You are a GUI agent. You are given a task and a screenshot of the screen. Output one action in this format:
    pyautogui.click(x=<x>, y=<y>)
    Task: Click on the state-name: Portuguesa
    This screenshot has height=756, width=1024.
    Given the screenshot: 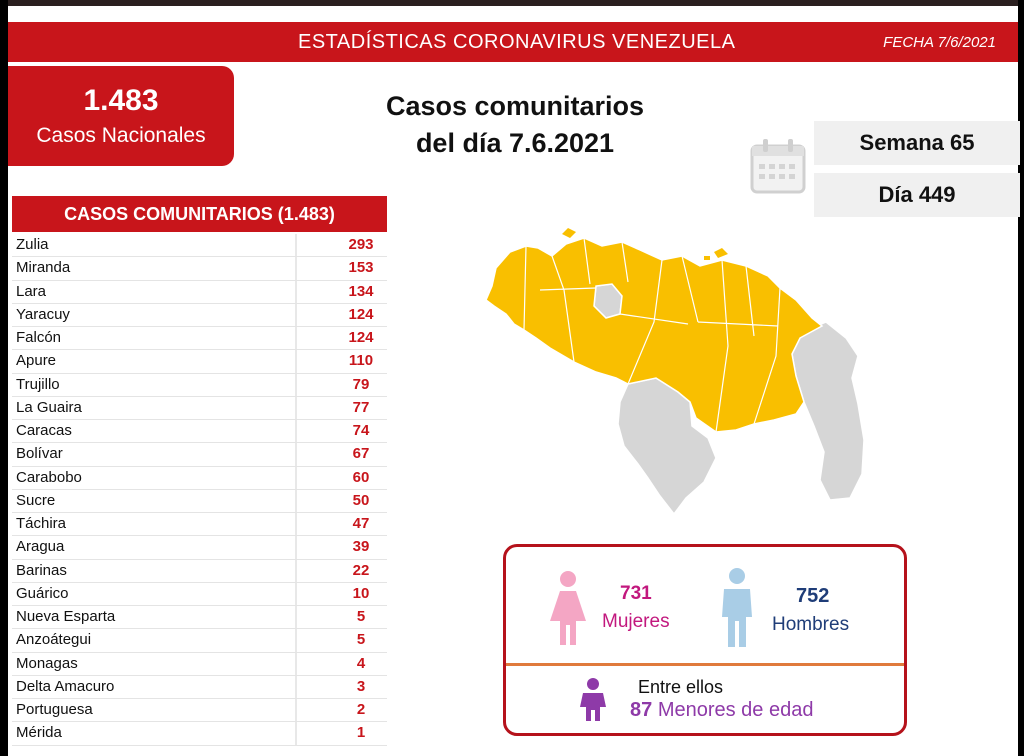 What is the action you would take?
    pyautogui.click(x=54, y=709)
    